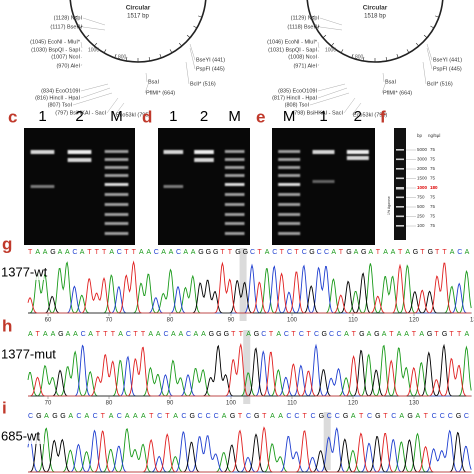  What do you see at coordinates (434, 135) in the screenshot?
I see `ladder-header: ng/5µl` at bounding box center [434, 135].